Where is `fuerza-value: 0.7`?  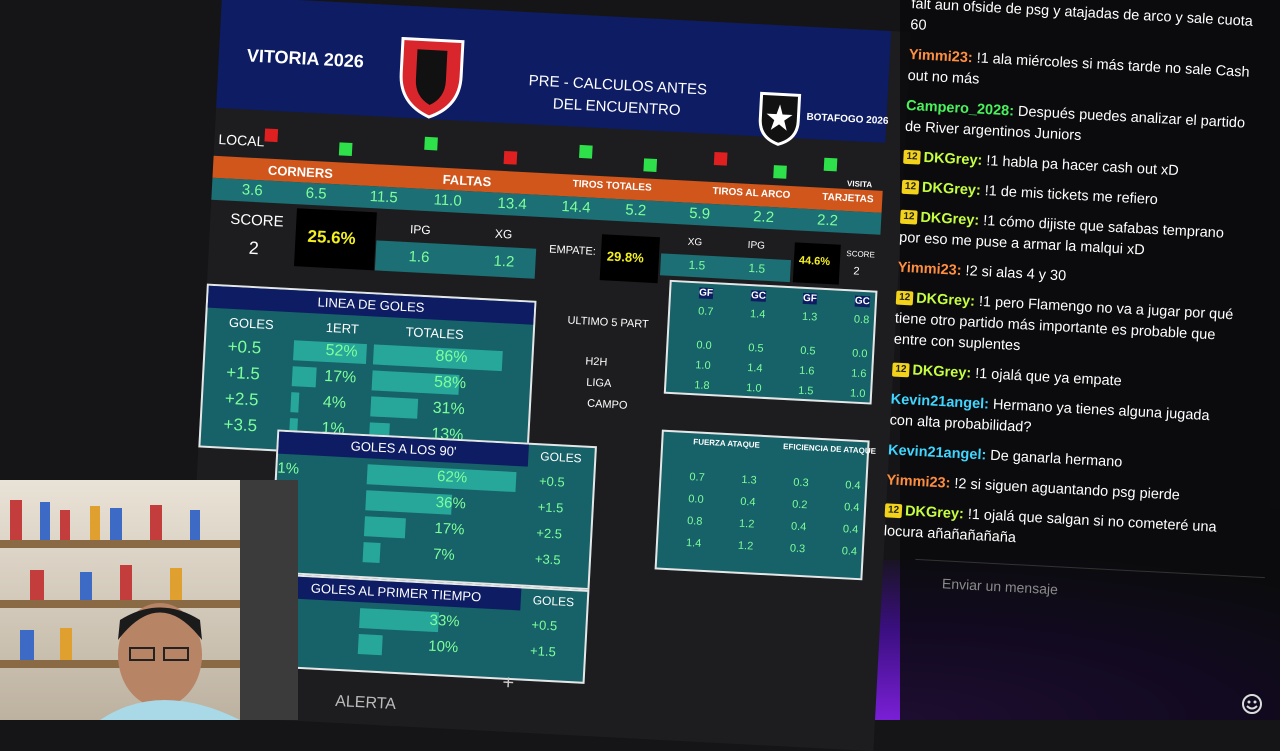 fuerza-value: 0.7 is located at coordinates (697, 477).